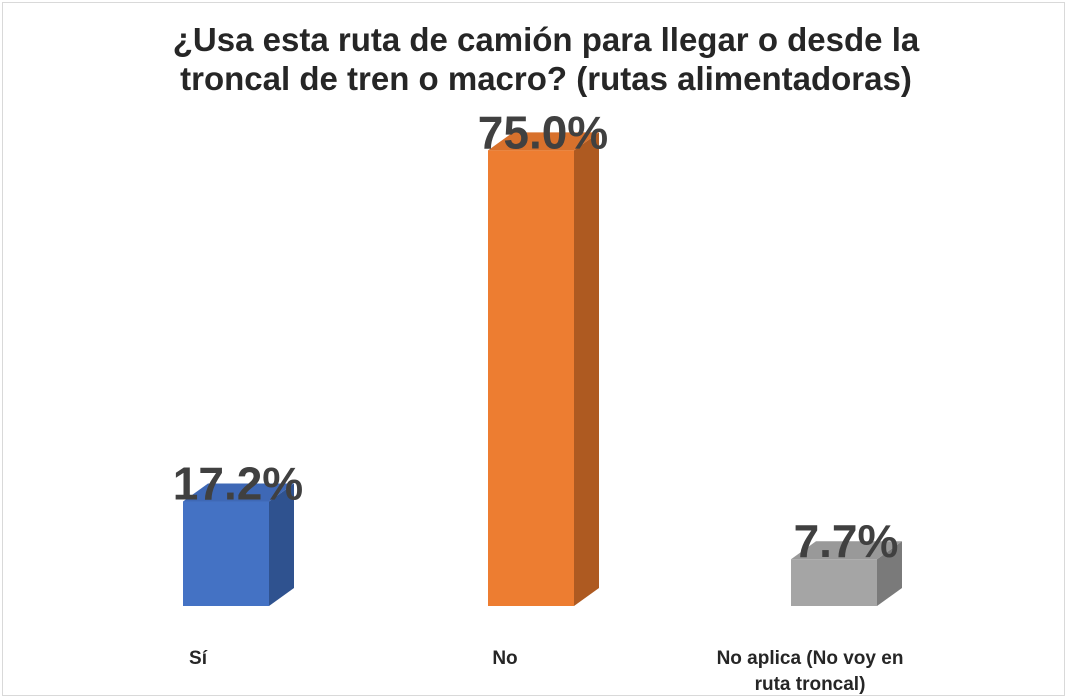 This screenshot has height=700, width=1069. What do you see at coordinates (810, 658) in the screenshot?
I see `category-label-2-line-0: No aplica (No voy en` at bounding box center [810, 658].